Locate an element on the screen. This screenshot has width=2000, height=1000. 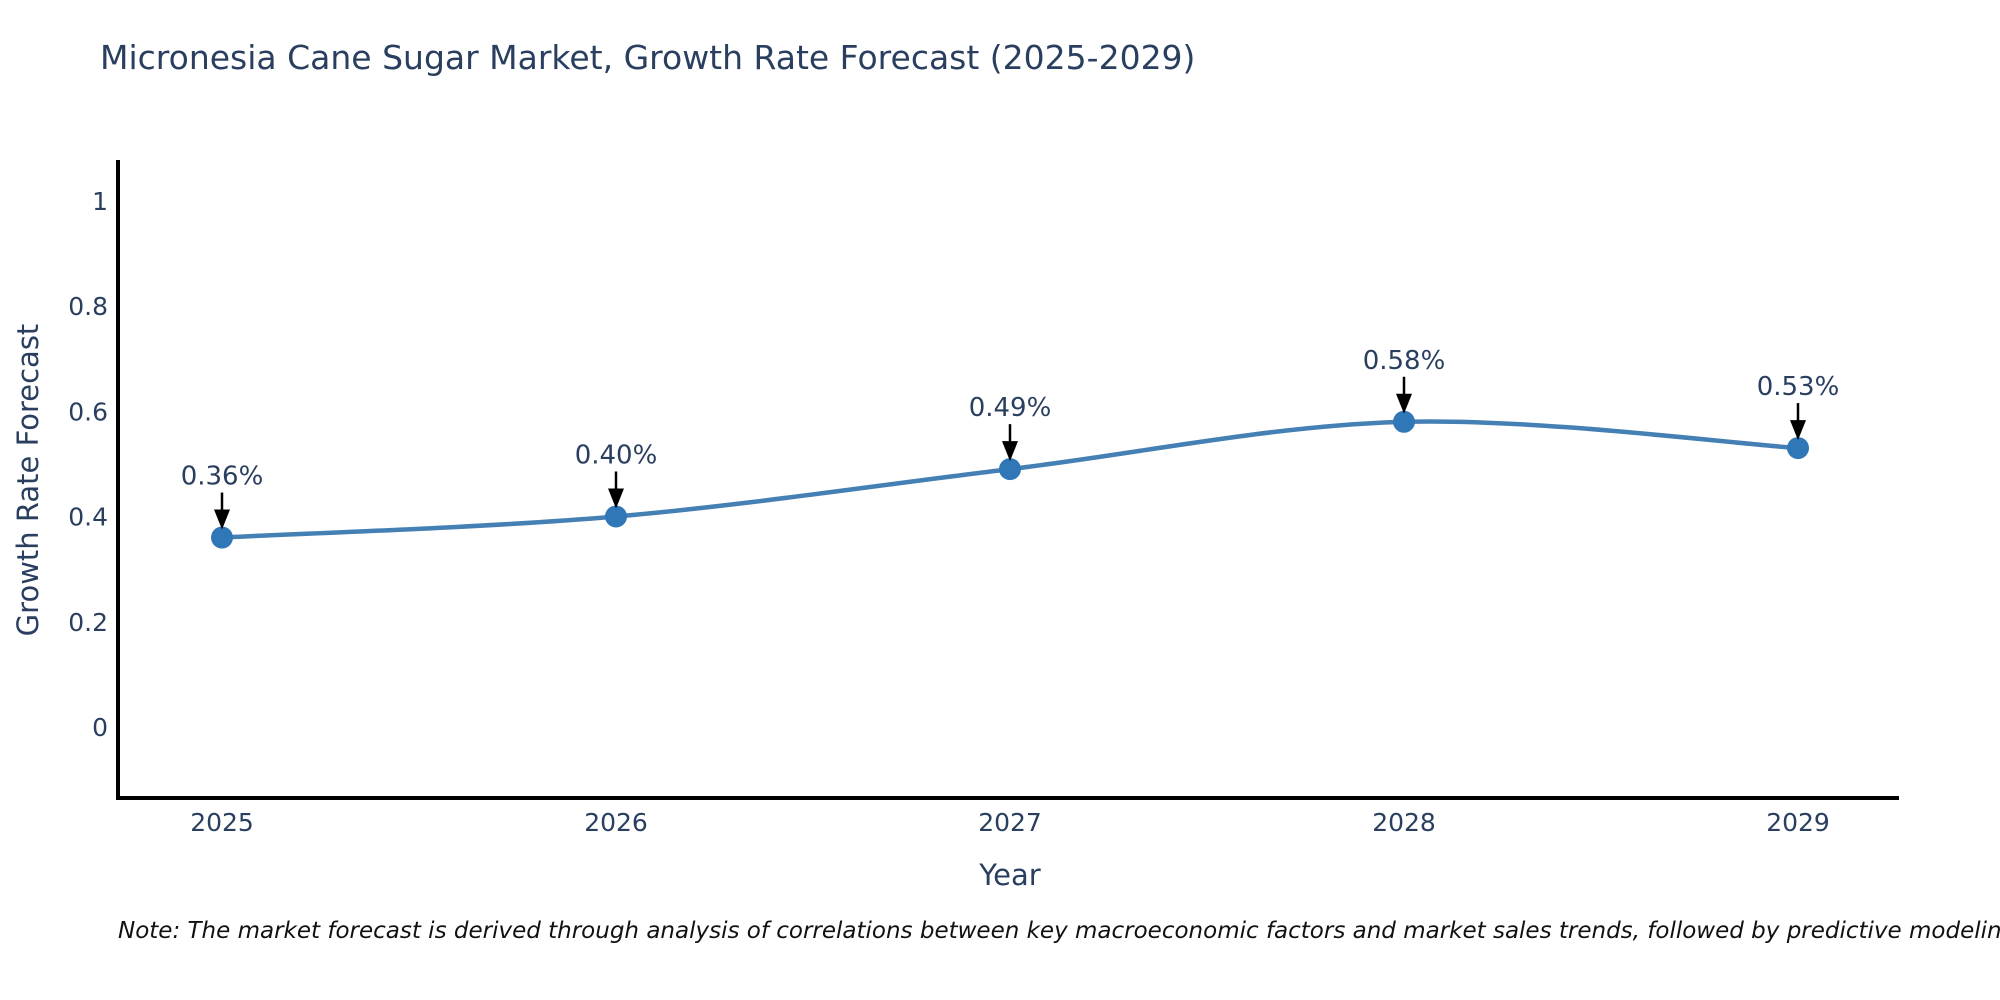
annotation-arrowhead-2029 is located at coordinates (1798, 430).